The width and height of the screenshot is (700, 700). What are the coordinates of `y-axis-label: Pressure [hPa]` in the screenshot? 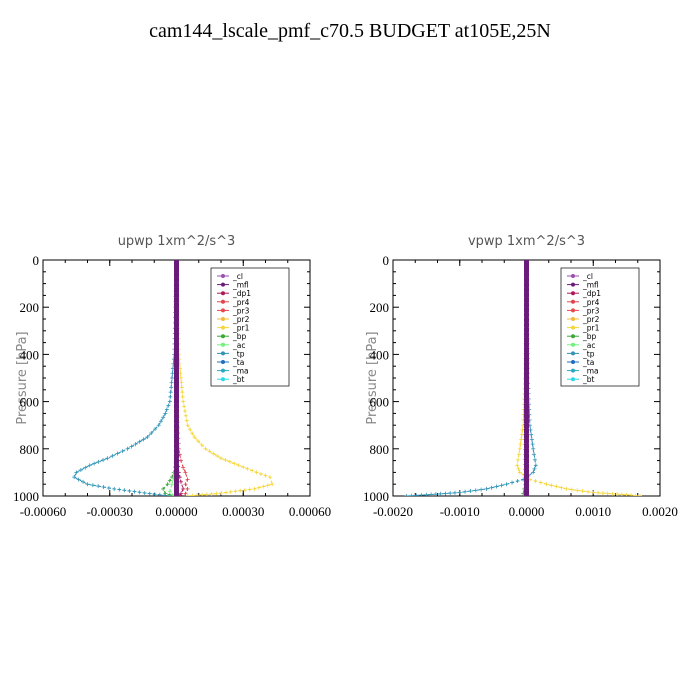 It's located at (22, 377).